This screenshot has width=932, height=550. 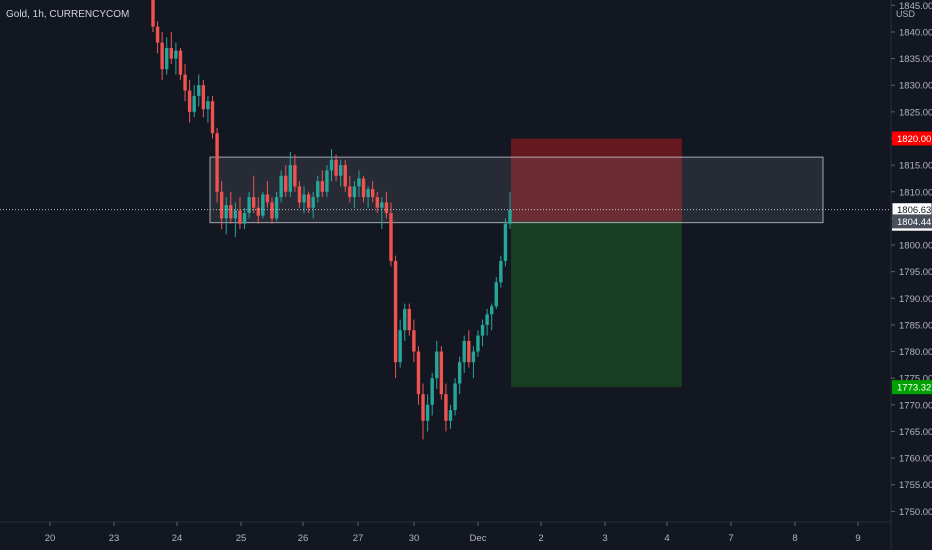 I want to click on time-axis-tick-label: 3, so click(x=604, y=538).